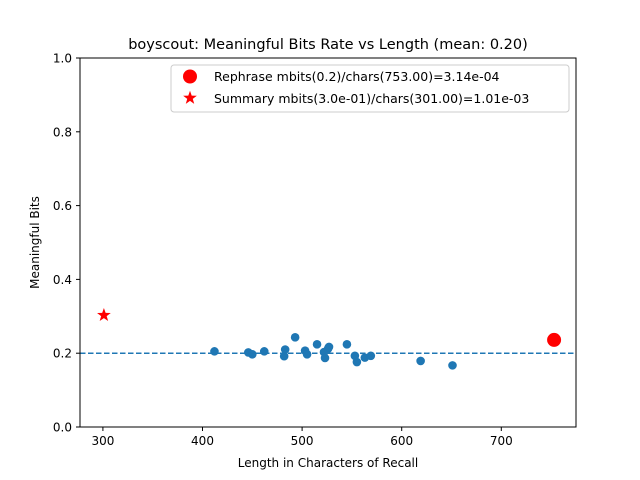  What do you see at coordinates (62, 354) in the screenshot?
I see `y-tick-label: 0.2` at bounding box center [62, 354].